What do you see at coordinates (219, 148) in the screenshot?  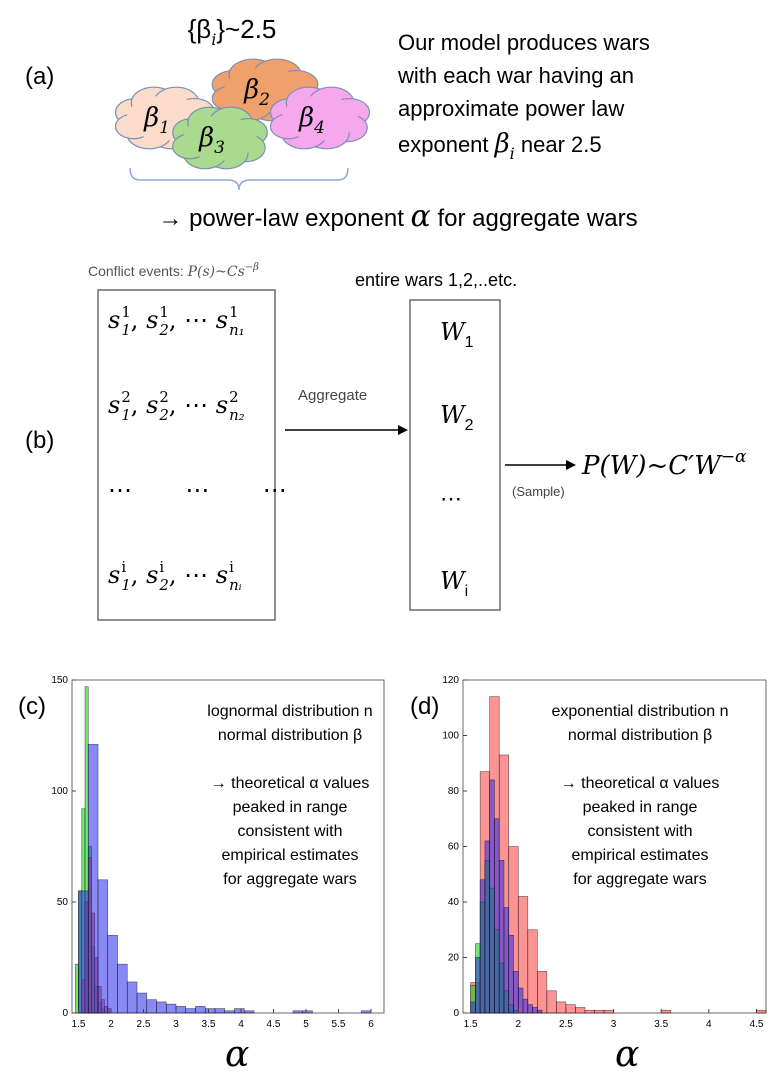 I see `text-run: 3` at bounding box center [219, 148].